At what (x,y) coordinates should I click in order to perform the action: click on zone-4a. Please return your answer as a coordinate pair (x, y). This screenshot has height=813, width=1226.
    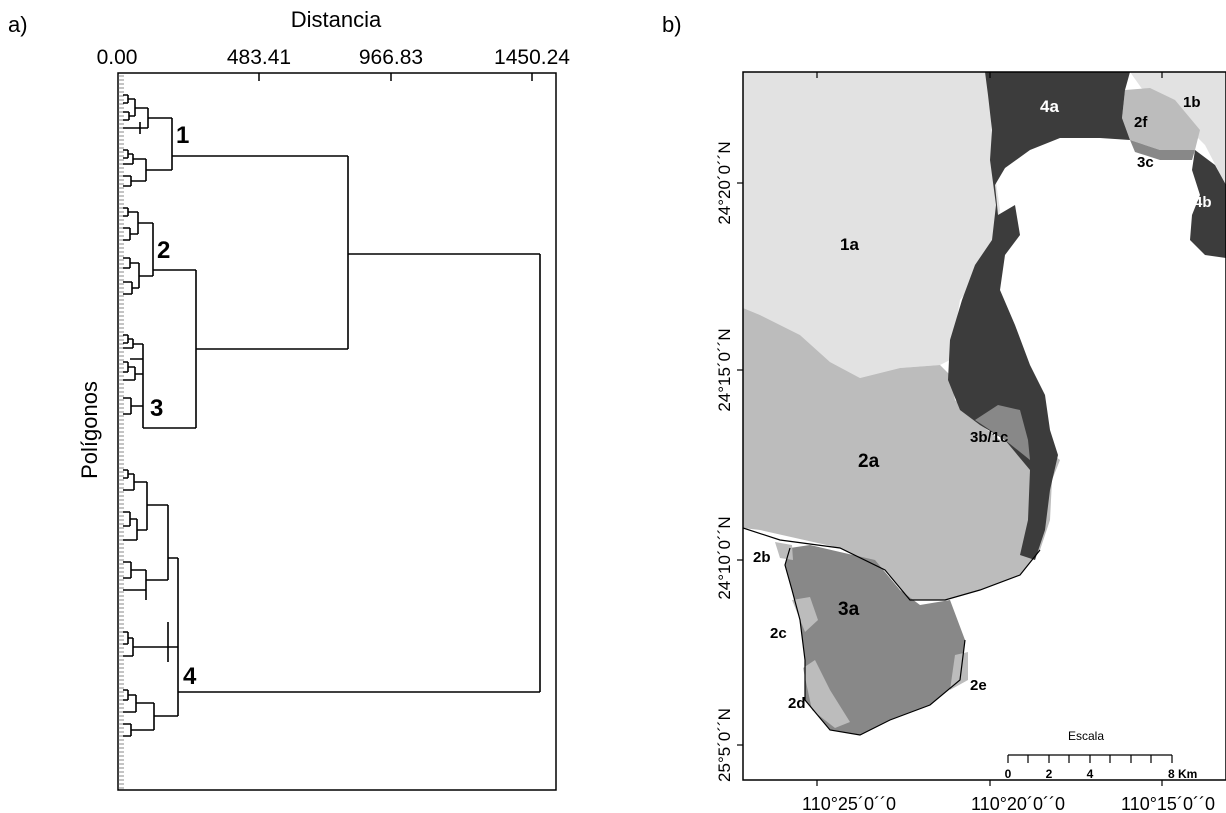
    Looking at the image, I should click on (1039, 316).